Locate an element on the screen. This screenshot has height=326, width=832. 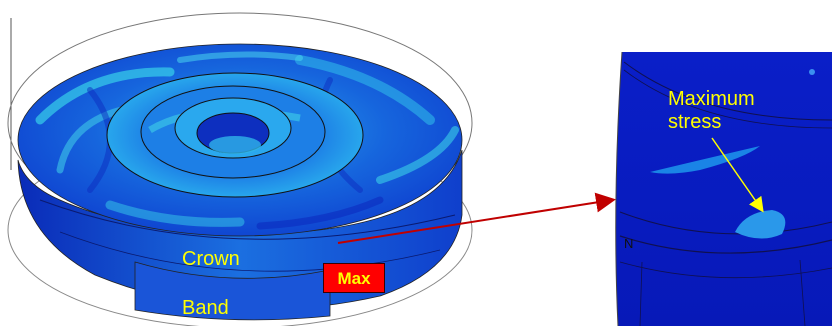
maximum-stress-line1: Maximum is located at coordinates (711, 99).